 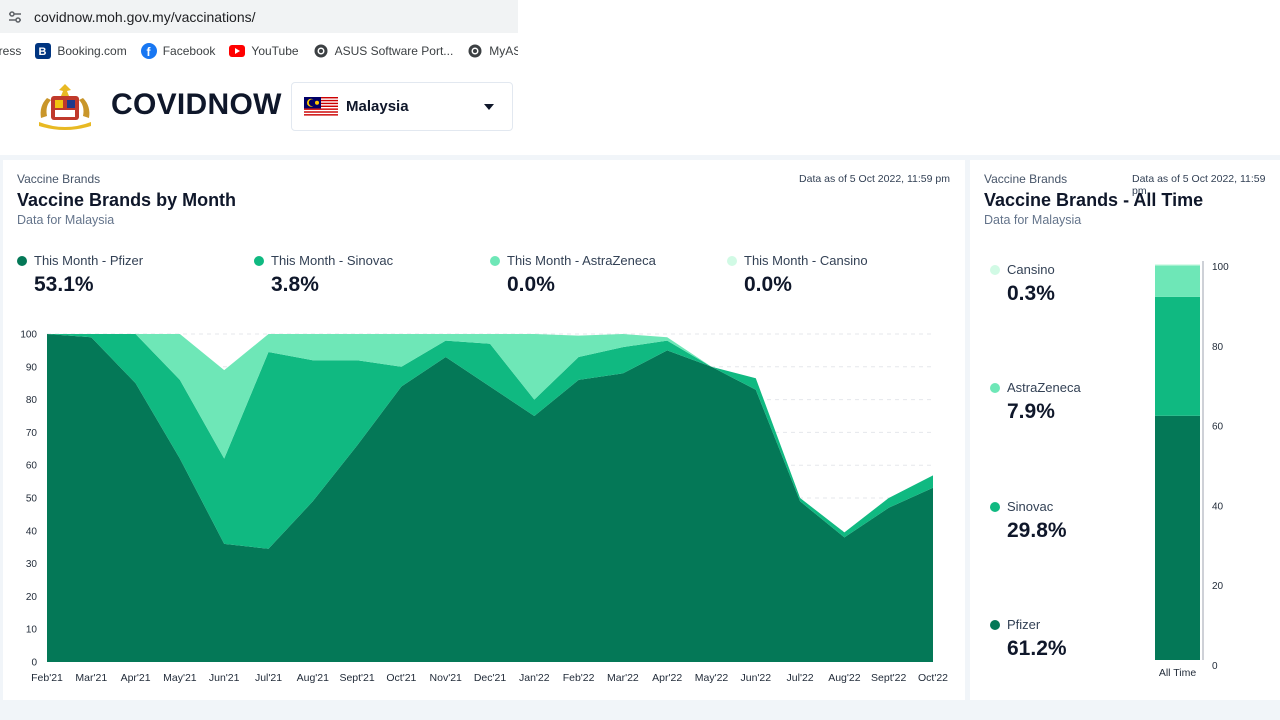 I want to click on x-tick-label: Jun'22, so click(x=755, y=678).